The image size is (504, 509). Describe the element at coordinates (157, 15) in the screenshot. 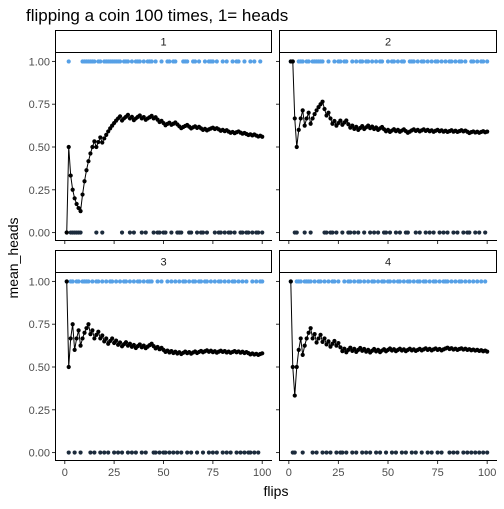

I see `chart-title: flipping a coin 100 times, 1= heads` at that location.